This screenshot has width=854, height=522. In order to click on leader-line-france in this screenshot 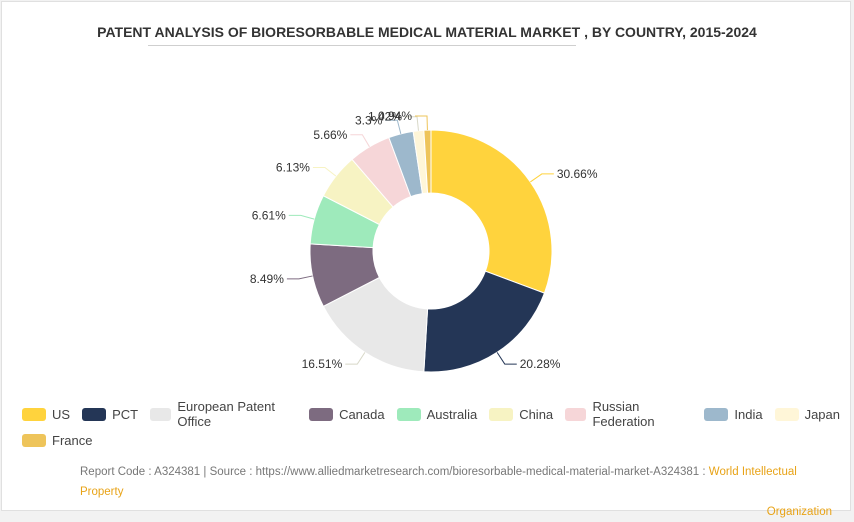, I will do `click(421, 123)`.